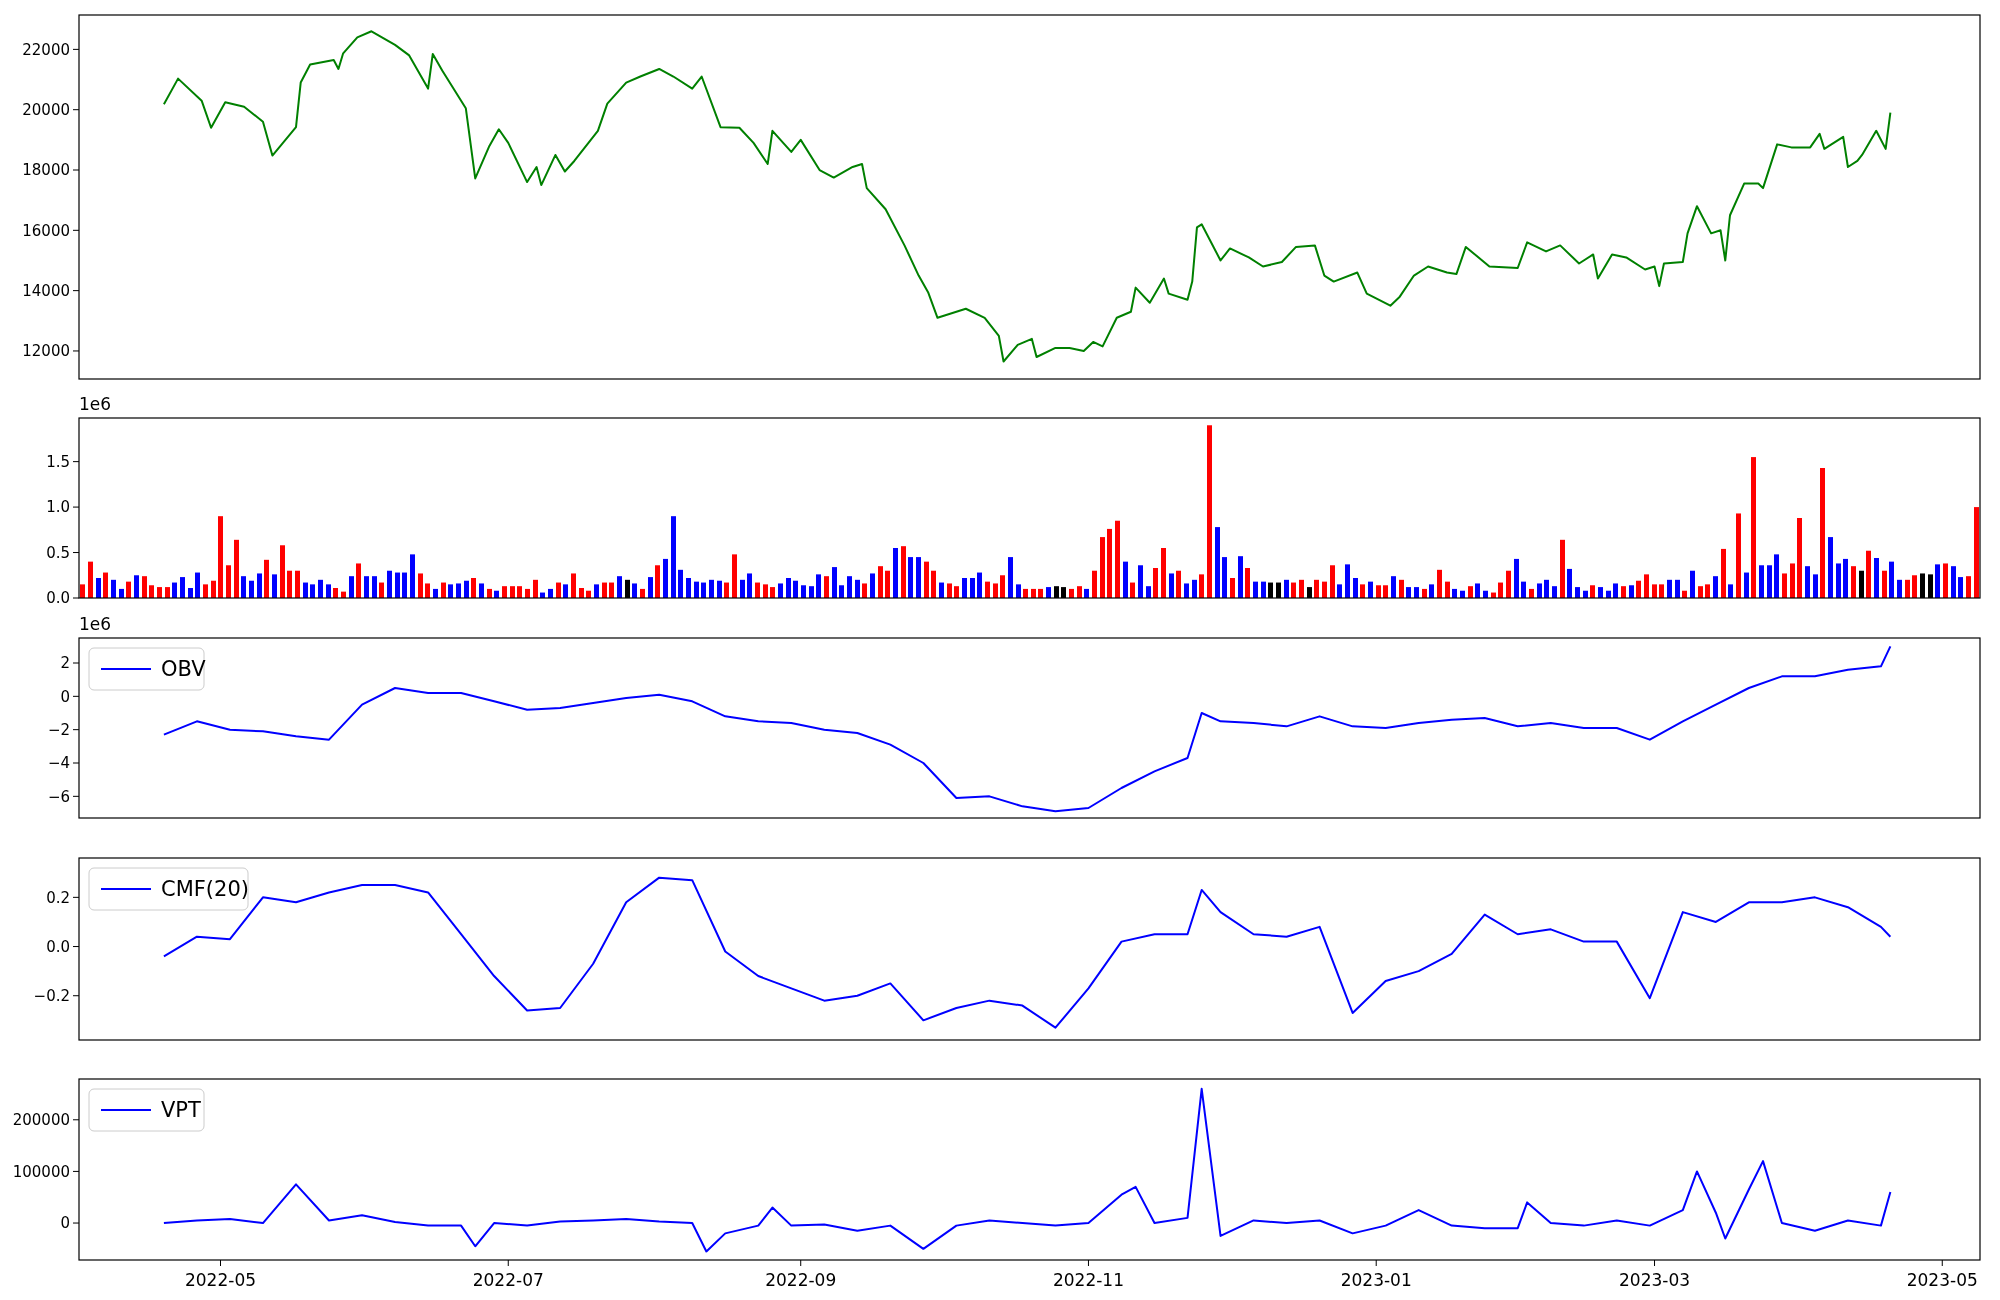 Image resolution: width=2000 pixels, height=1300 pixels. What do you see at coordinates (1088, 1280) in the screenshot?
I see `x-tick-label: 2022-11` at bounding box center [1088, 1280].